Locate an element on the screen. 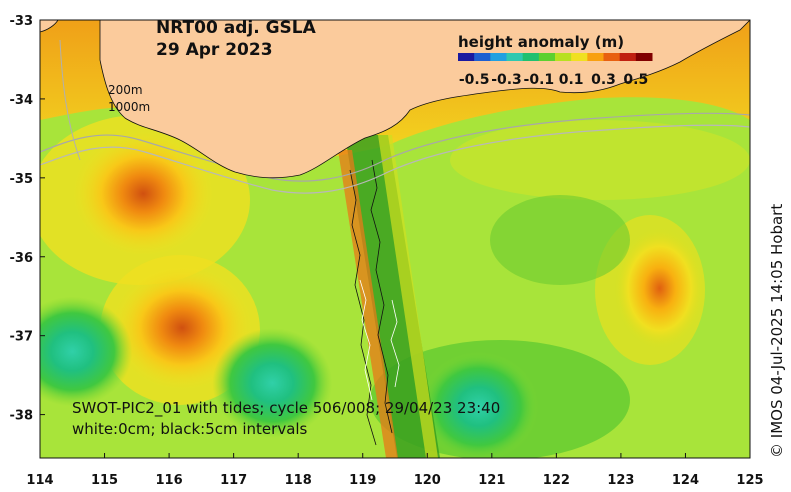  x-tick-label: 125 is located at coordinates (749, 480).